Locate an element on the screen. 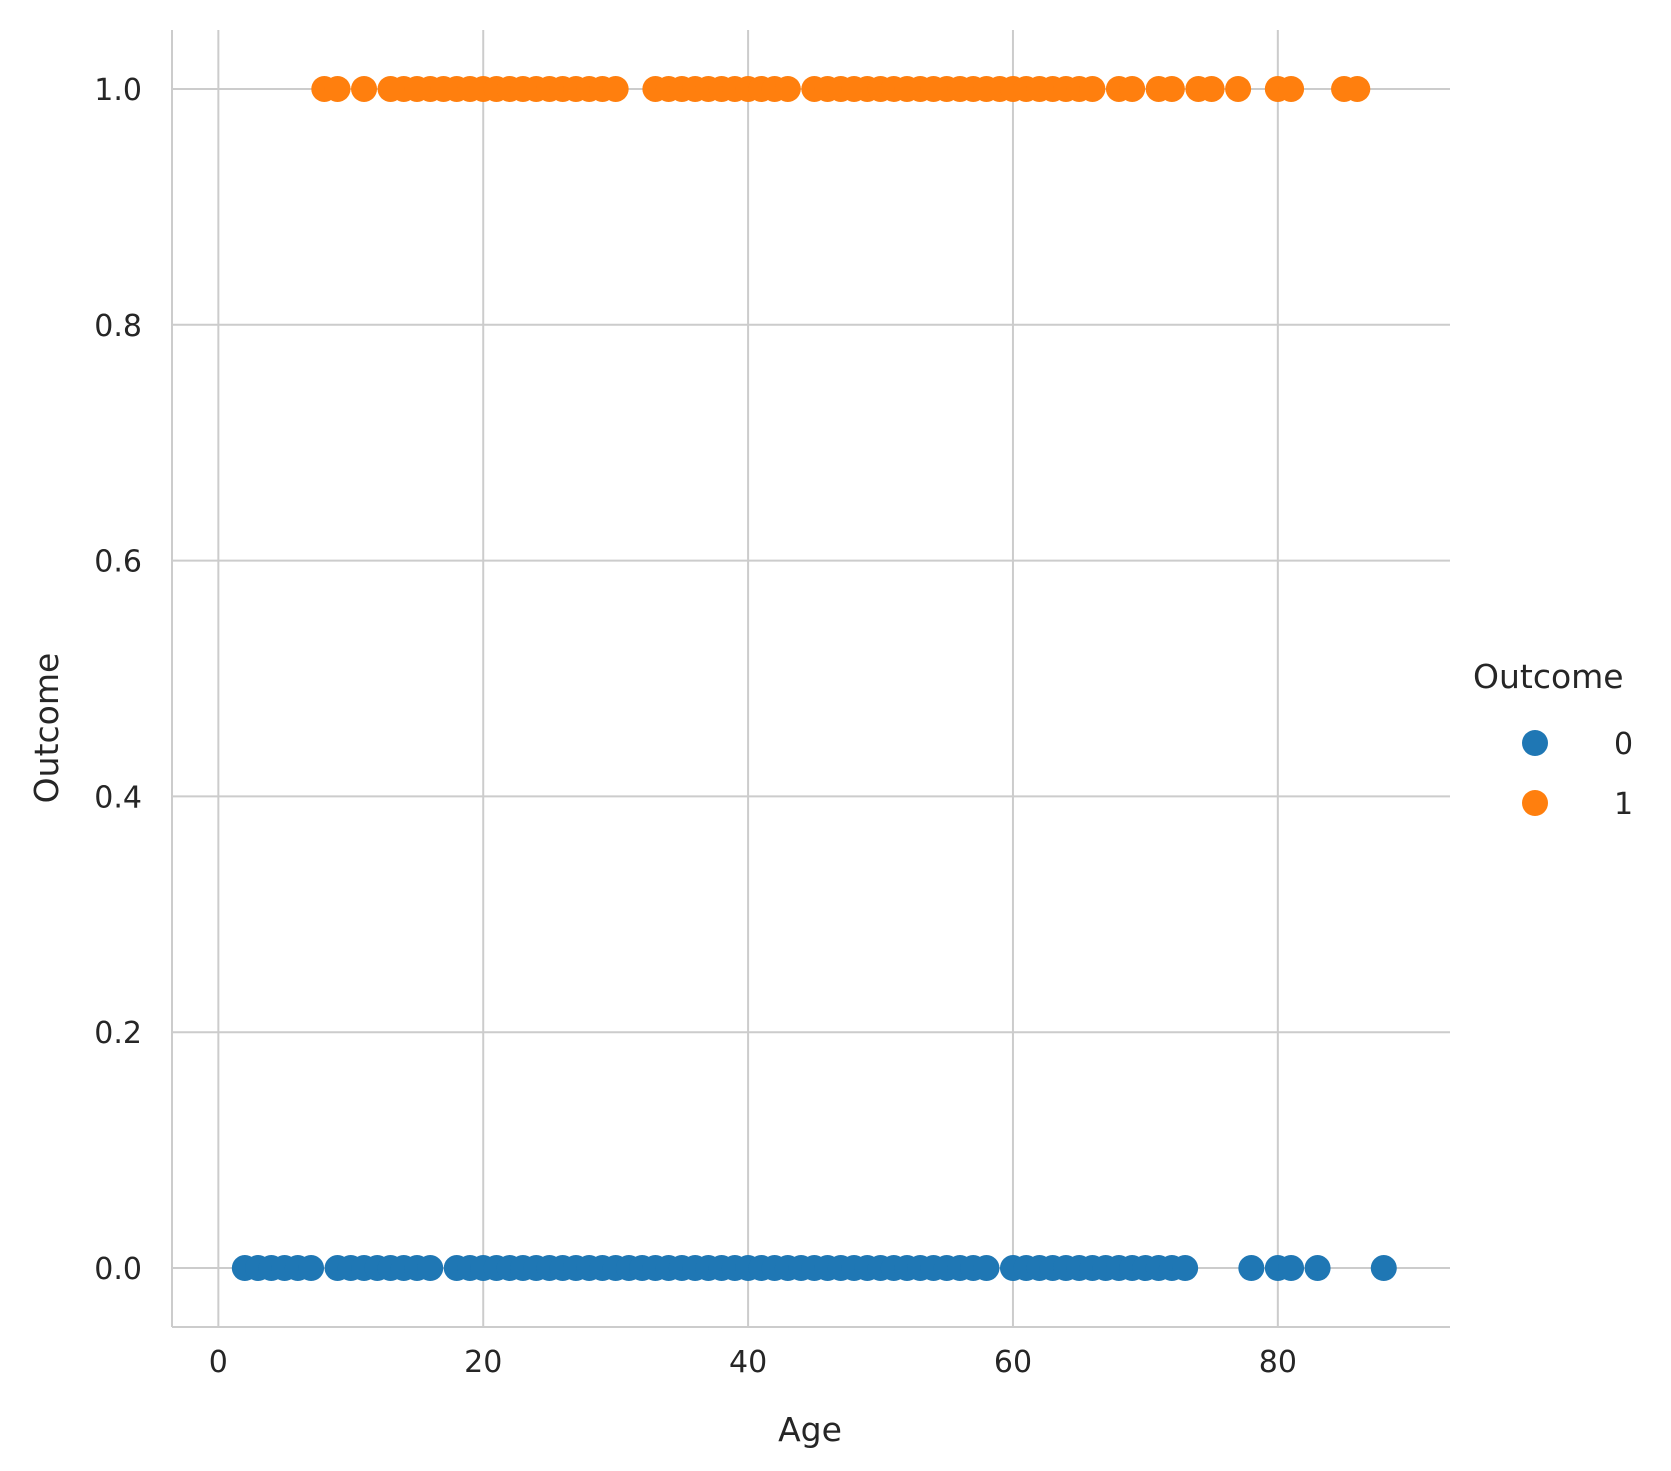  x-tick-label: 60 is located at coordinates (1013, 1362).